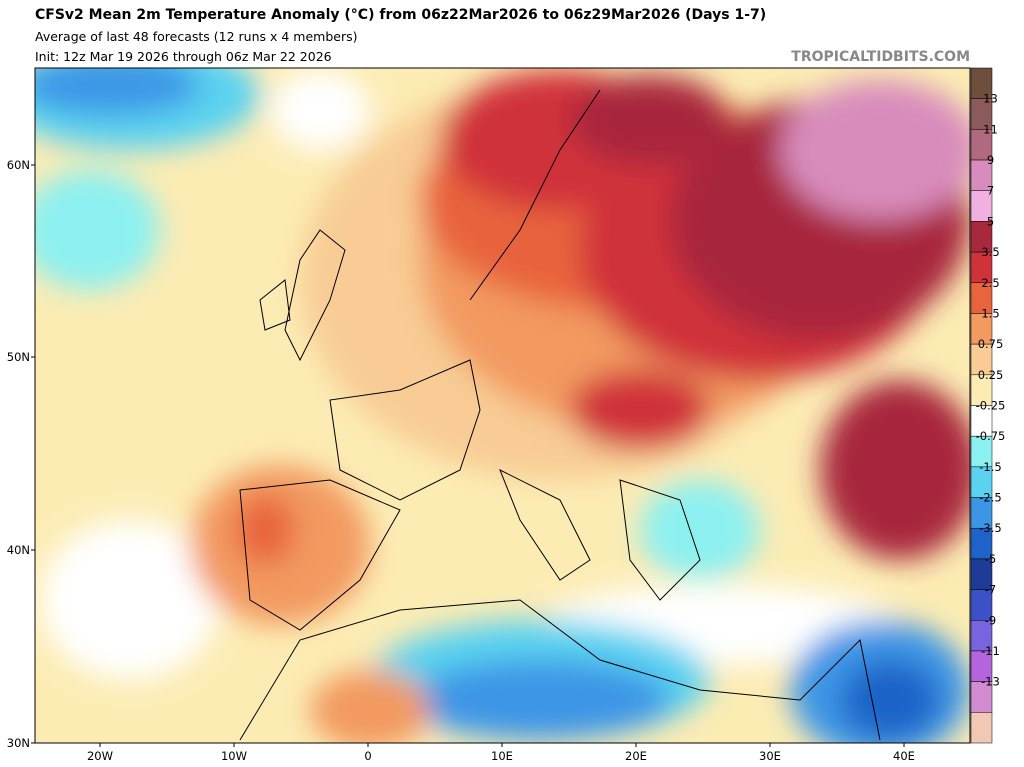 The width and height of the screenshot is (1024, 767). What do you see at coordinates (991, 406) in the screenshot?
I see `colorbar-label: -0.25` at bounding box center [991, 406].